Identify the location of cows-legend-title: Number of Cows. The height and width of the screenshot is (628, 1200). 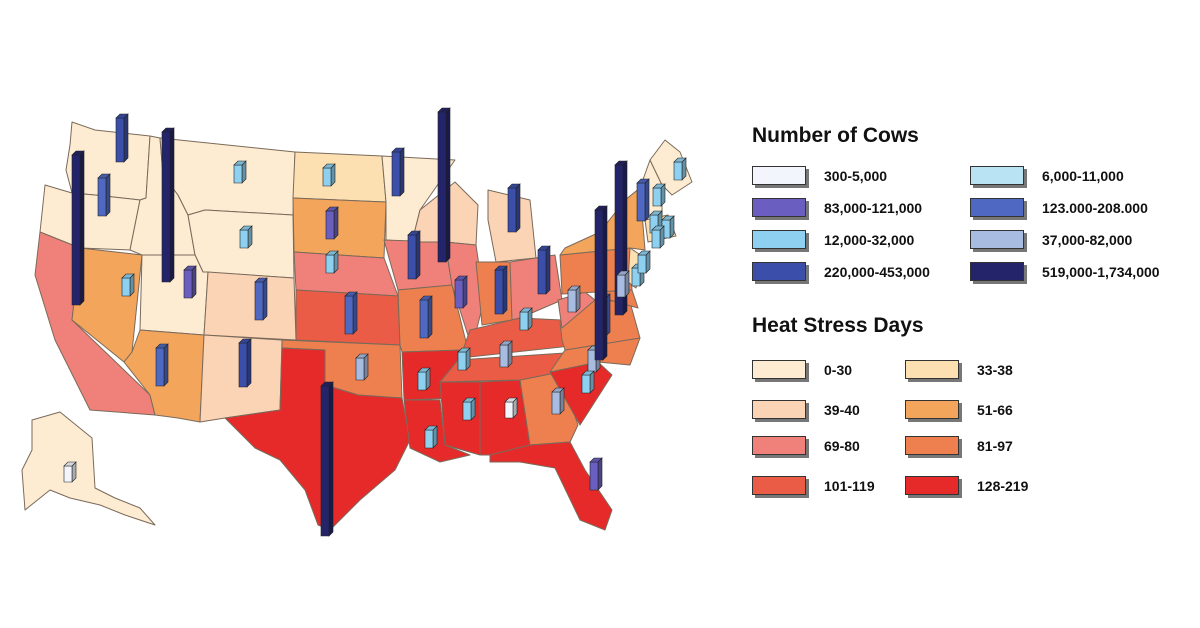
(835, 135).